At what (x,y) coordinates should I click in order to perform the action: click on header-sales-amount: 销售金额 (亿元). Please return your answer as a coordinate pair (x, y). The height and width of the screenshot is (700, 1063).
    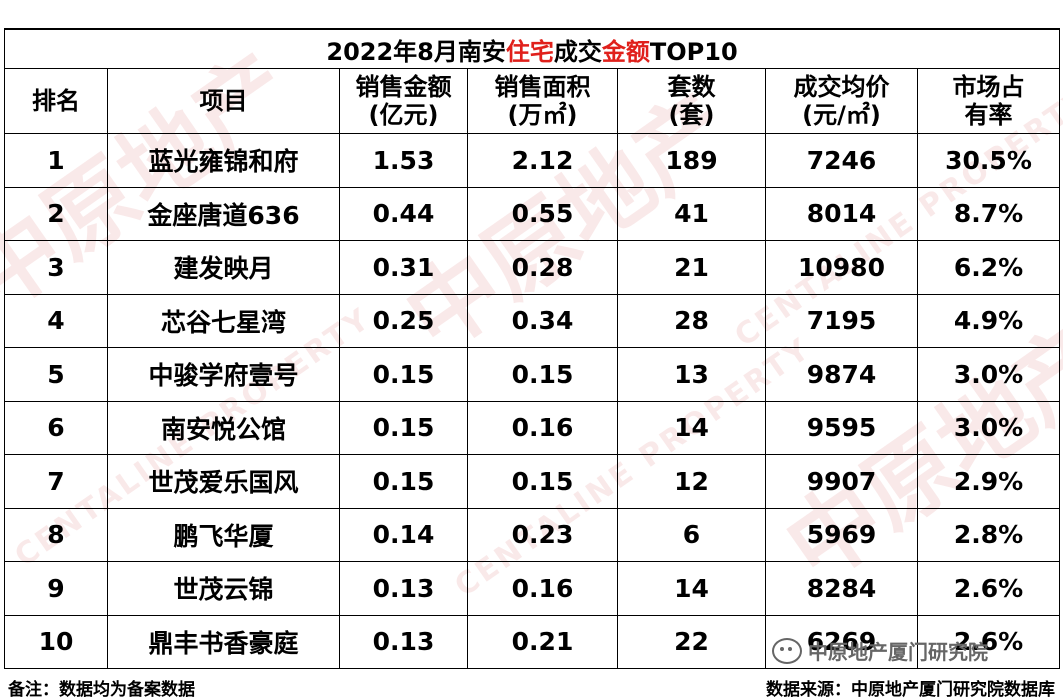
    Looking at the image, I should click on (403, 101).